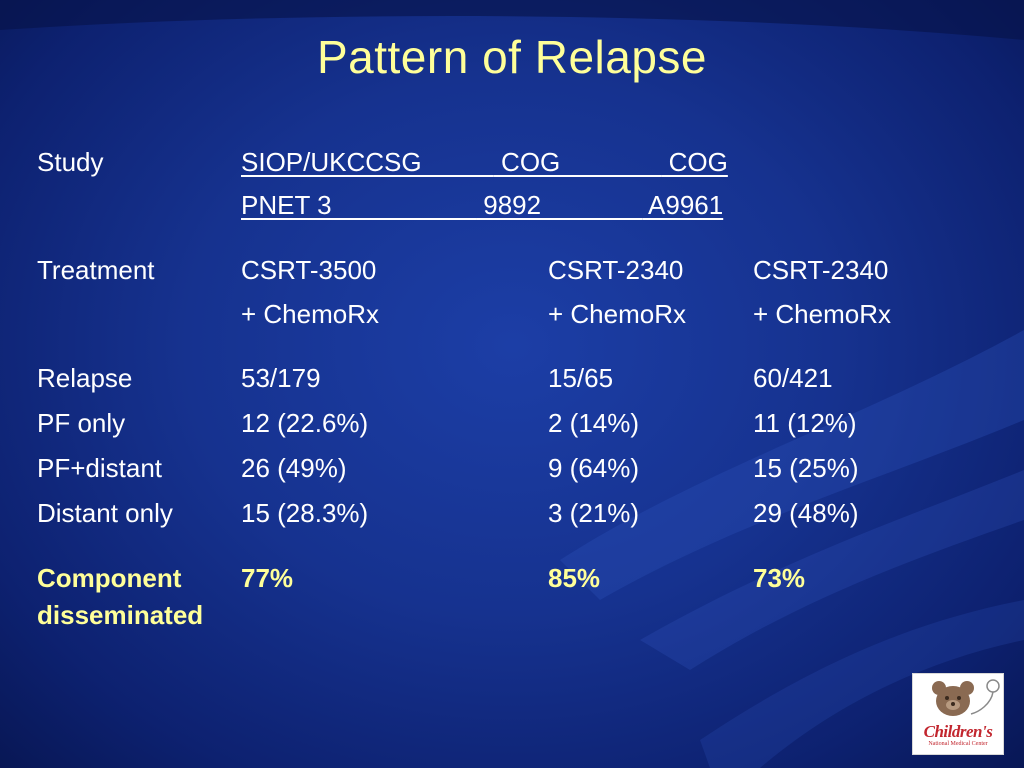 This screenshot has width=1024, height=768. Describe the element at coordinates (309, 270) in the screenshot. I see `treatment-col1: CSRT-3500` at that location.